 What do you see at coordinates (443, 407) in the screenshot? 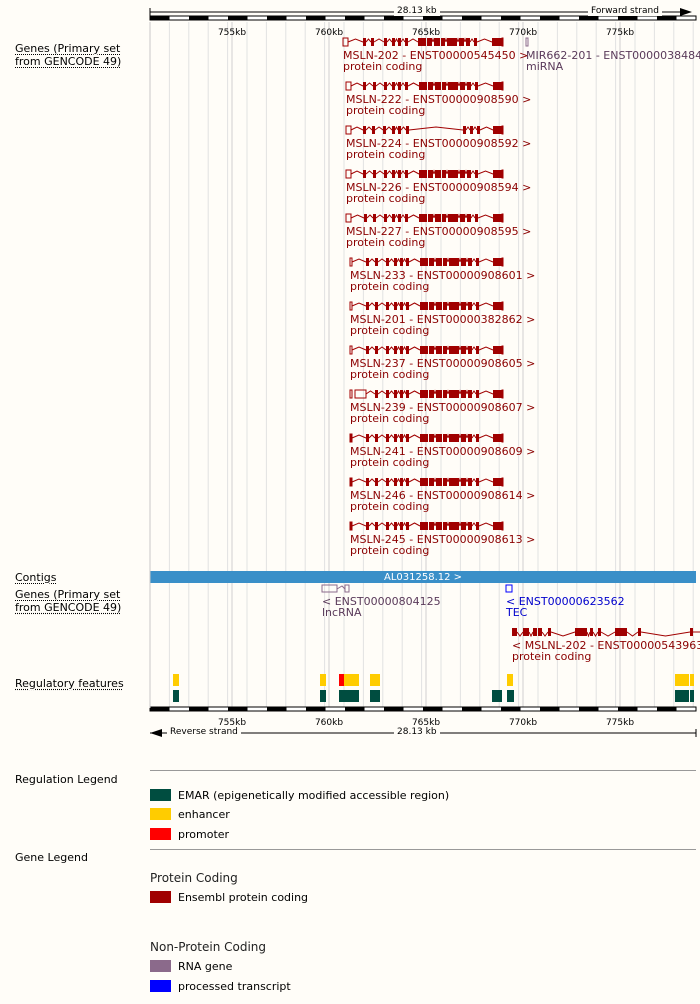
I see `transcript-name: MSLN-239 - ENST00000908607 >` at bounding box center [443, 407].